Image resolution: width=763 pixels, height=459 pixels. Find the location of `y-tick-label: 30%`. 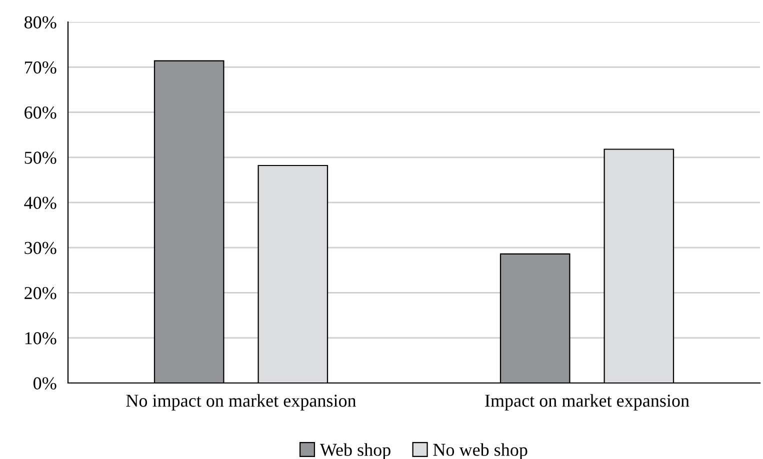

y-tick-label: 30% is located at coordinates (40, 248).